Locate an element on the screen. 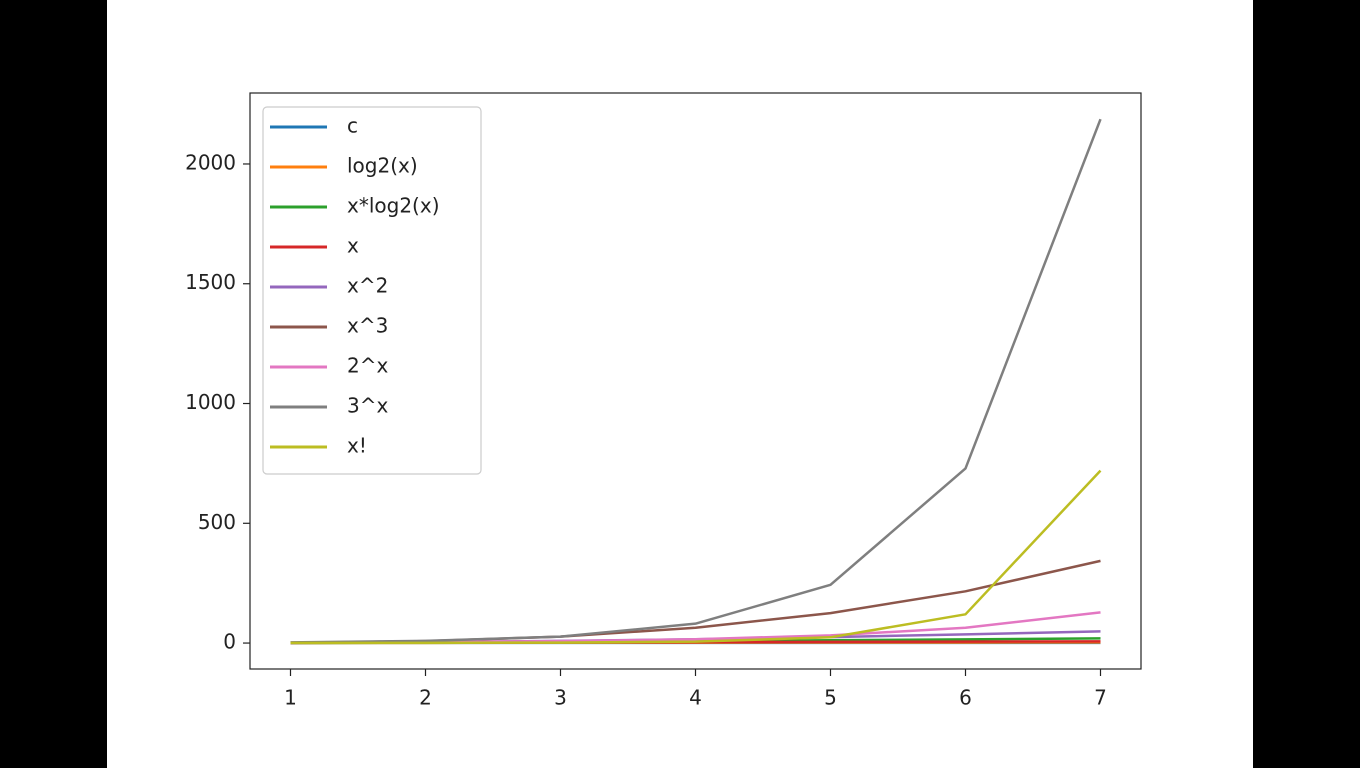 The image size is (1360, 768). legend-label: c is located at coordinates (352, 126).